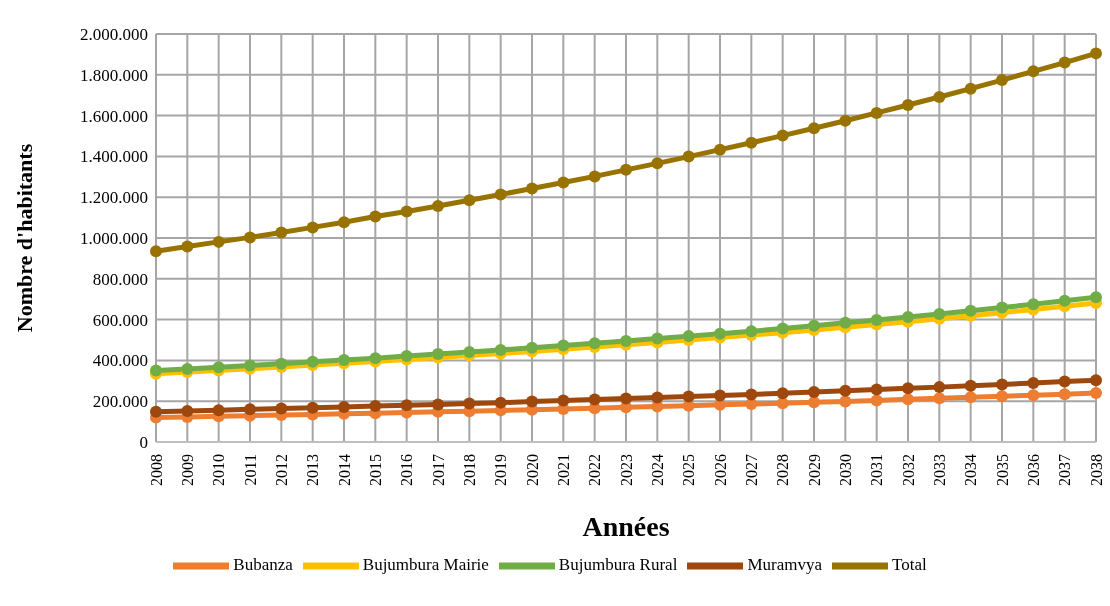  What do you see at coordinates (845, 470) in the screenshot?
I see `x-tick-label: 2030` at bounding box center [845, 470].